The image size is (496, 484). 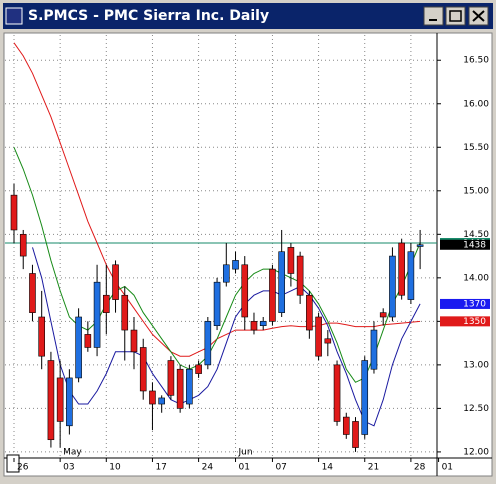 I want to click on maximize-button, so click(x=455, y=16).